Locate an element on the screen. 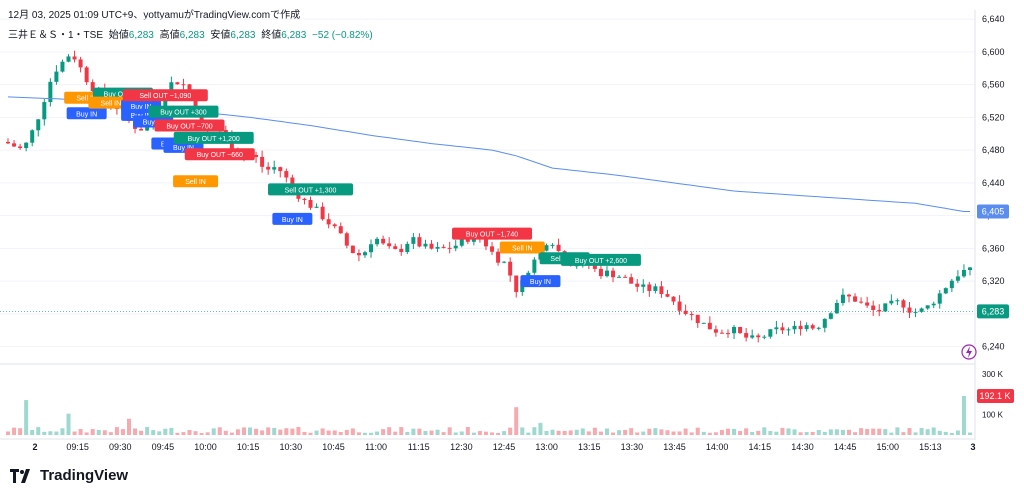 The height and width of the screenshot is (498, 1024). open-value: 6,283 is located at coordinates (141, 35).